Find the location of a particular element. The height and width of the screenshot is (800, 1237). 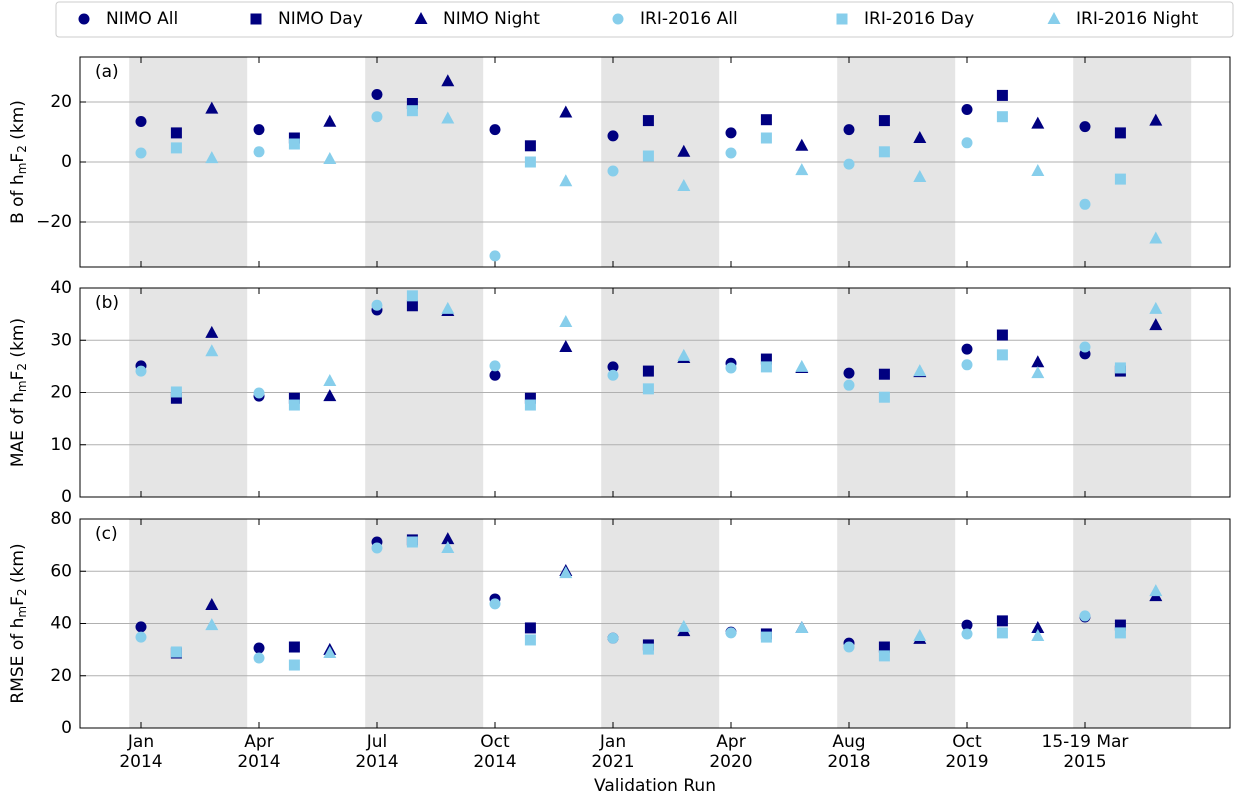

legend-label: NIMO All is located at coordinates (142, 19).